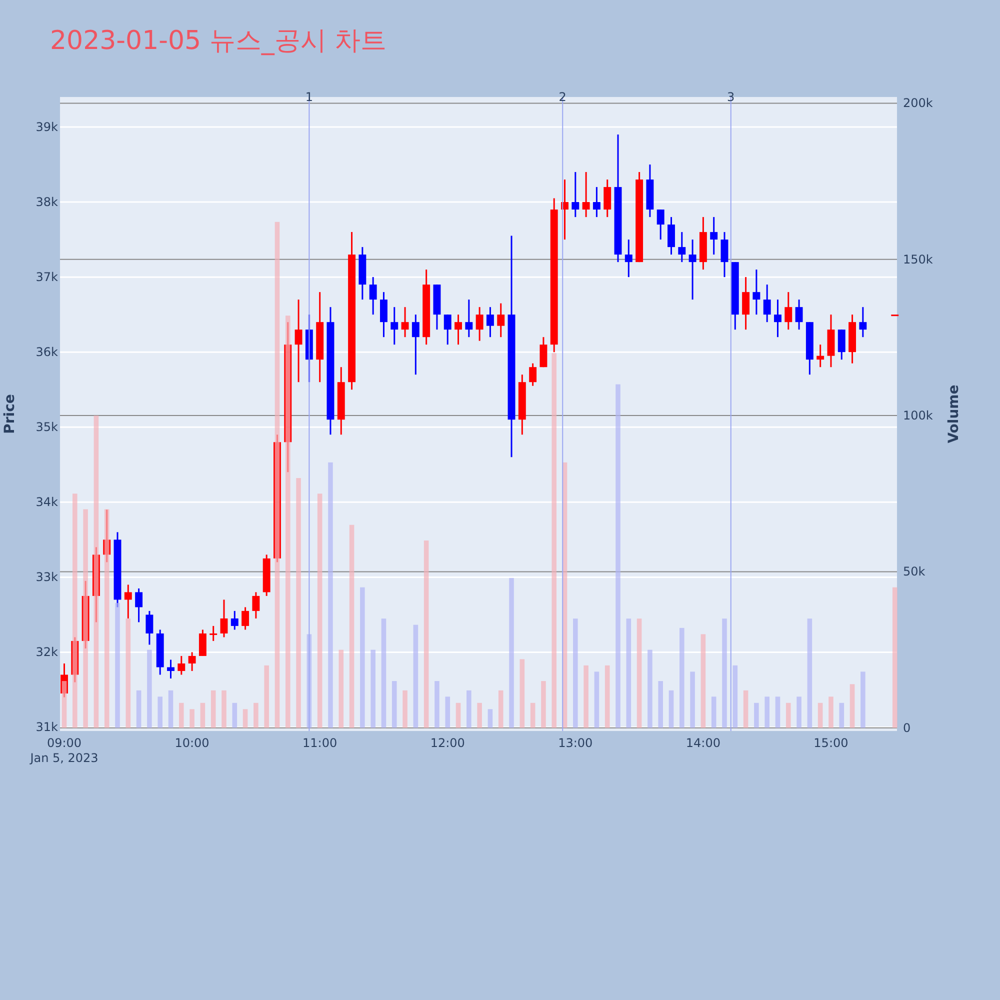 Image resolution: width=1000 pixels, height=1000 pixels. What do you see at coordinates (47, 727) in the screenshot?
I see `y-tick-label: 31k` at bounding box center [47, 727].